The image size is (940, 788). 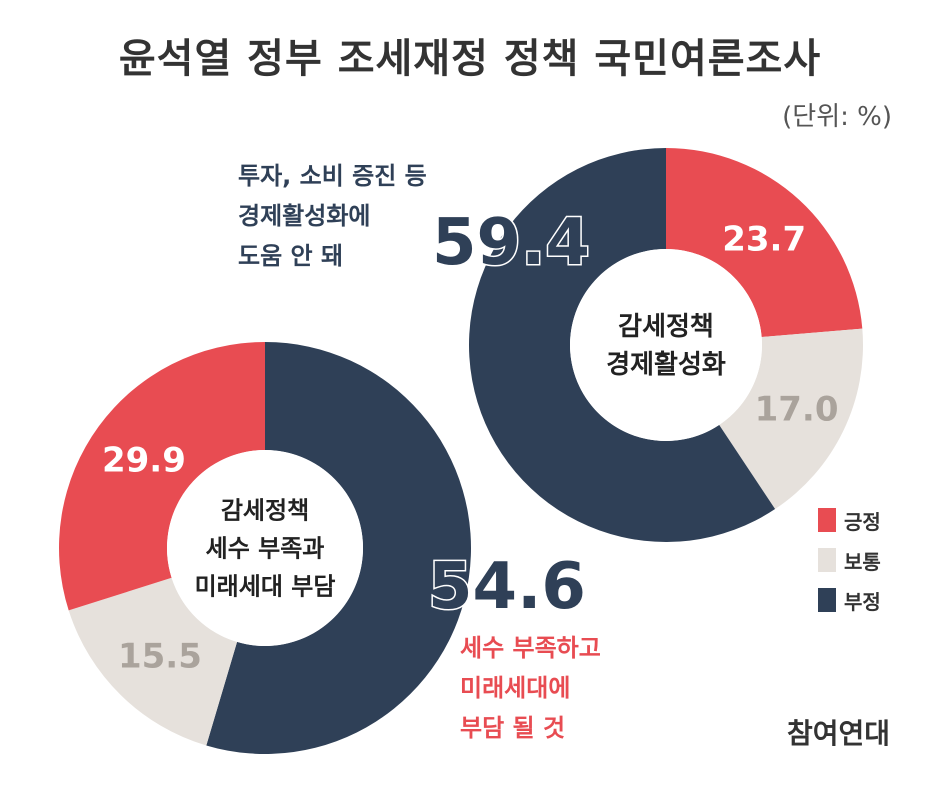 I want to click on legend-swatch-positive, so click(x=827, y=520).